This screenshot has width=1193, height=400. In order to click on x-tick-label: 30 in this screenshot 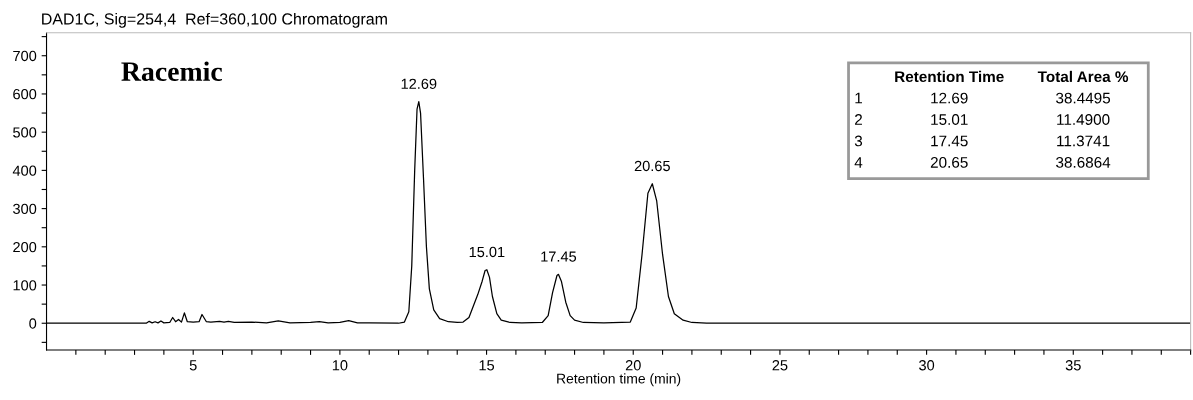, I will do `click(927, 365)`.